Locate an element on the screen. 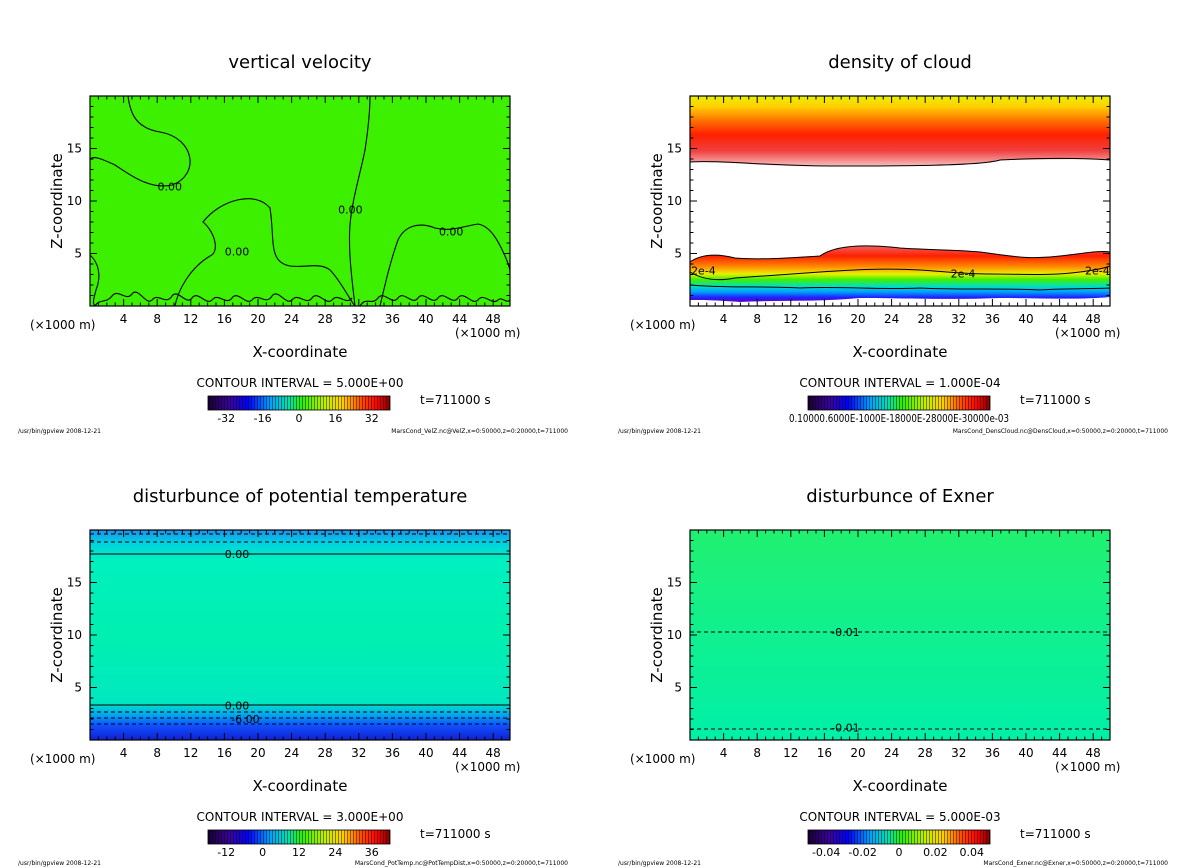 This screenshot has height=868, width=1200. colorbar-tick-label: 16 is located at coordinates (335, 418).